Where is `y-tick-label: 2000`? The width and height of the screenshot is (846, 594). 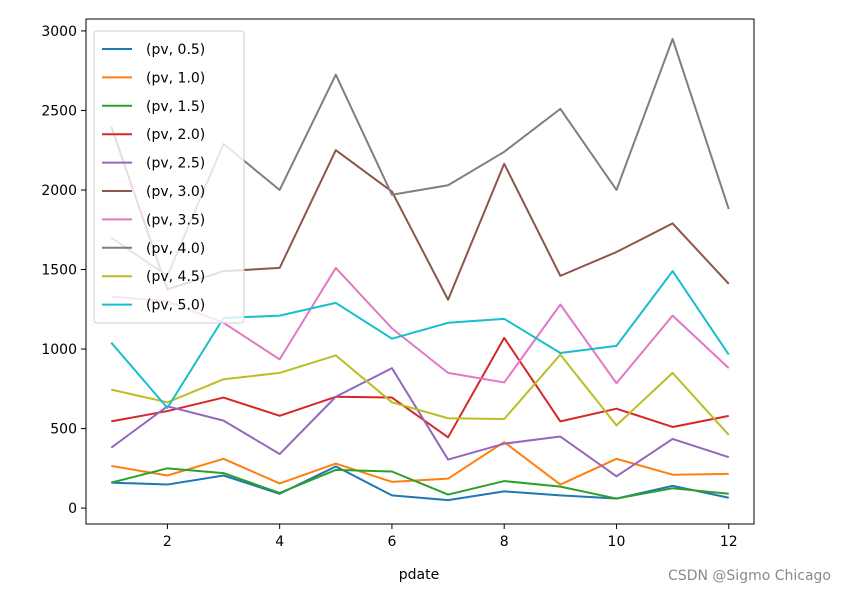
y-tick-label: 2000 is located at coordinates (59, 191).